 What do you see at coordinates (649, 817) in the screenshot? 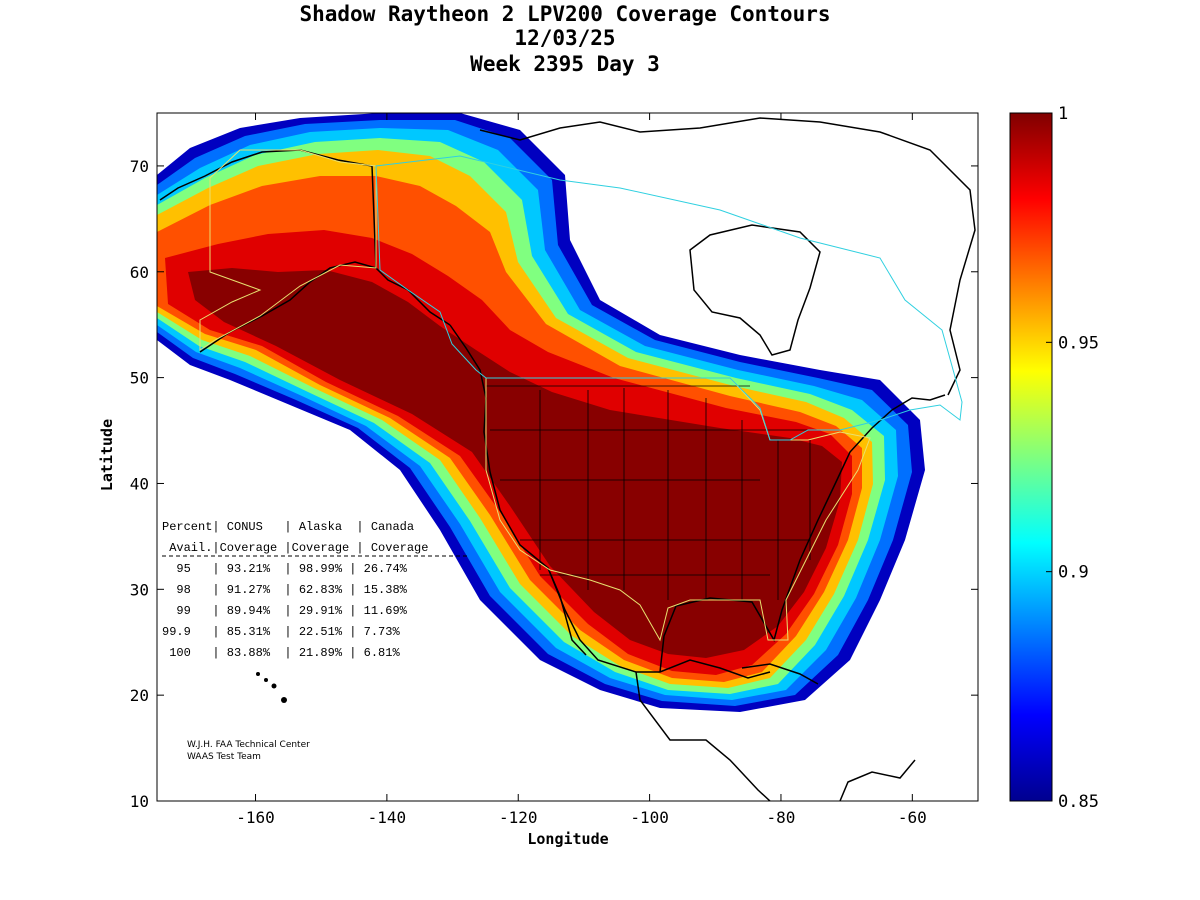
I see `x-tick-label: -100` at bounding box center [649, 817].